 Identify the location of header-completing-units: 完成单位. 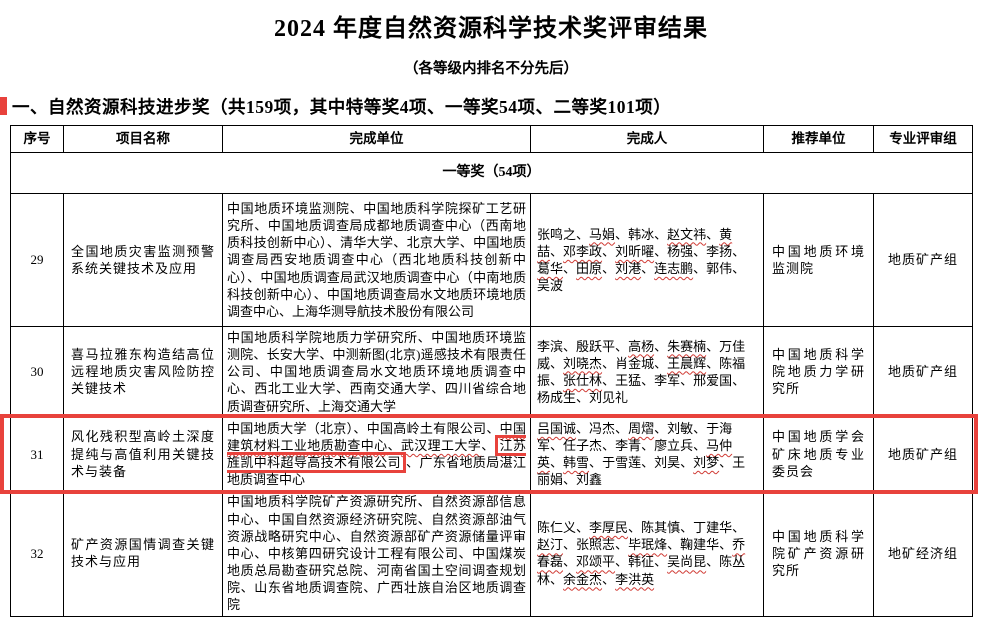
(376, 139).